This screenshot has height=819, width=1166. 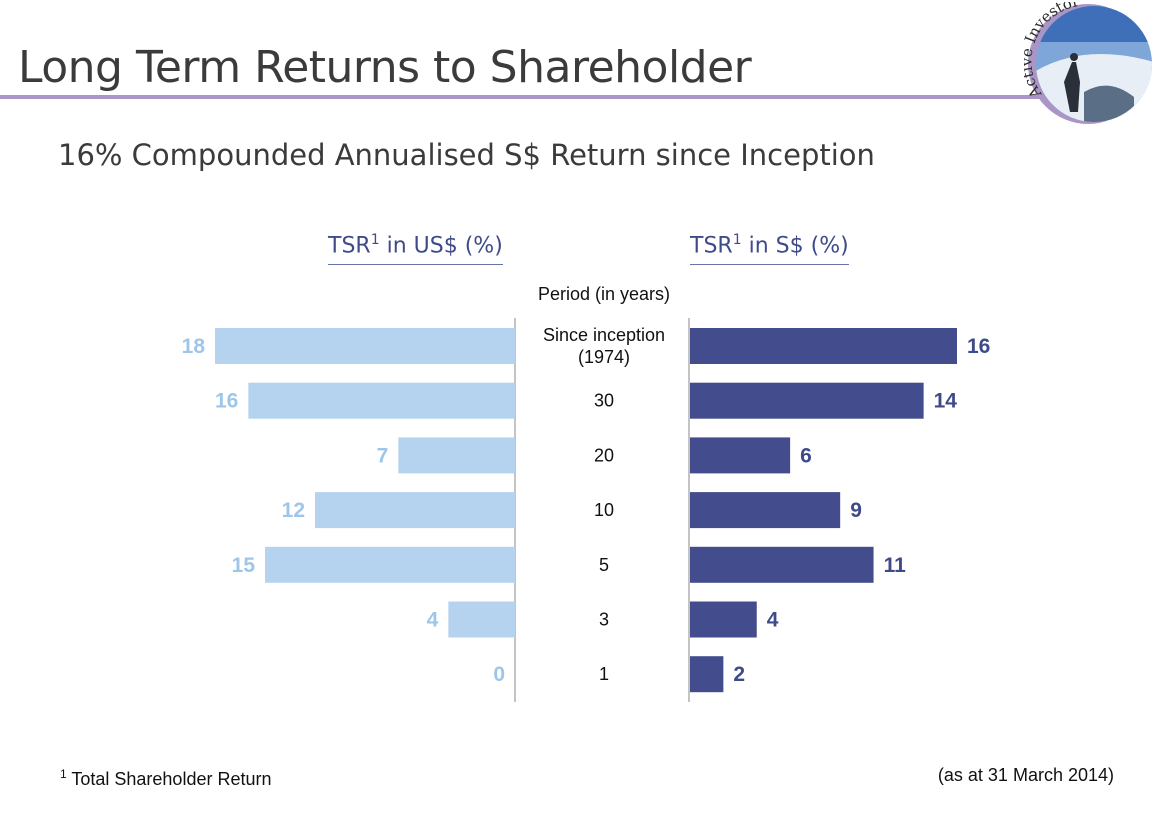 I want to click on category-label-5: 3, so click(x=604, y=620).